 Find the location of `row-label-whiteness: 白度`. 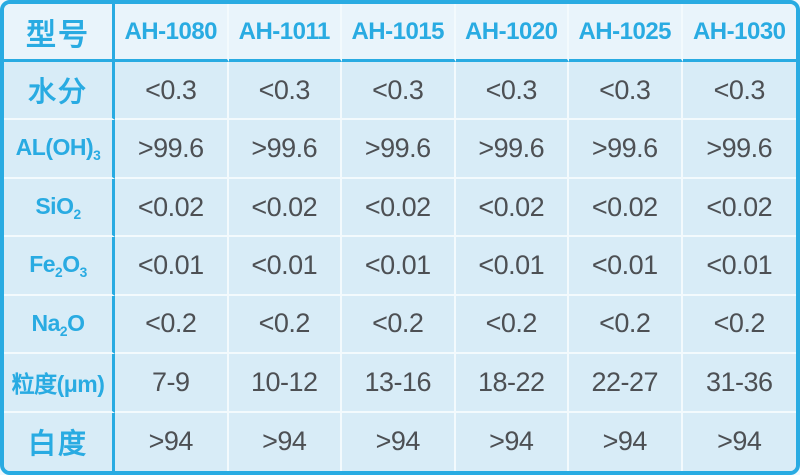

row-label-whiteness: 白度 is located at coordinates (59, 441).